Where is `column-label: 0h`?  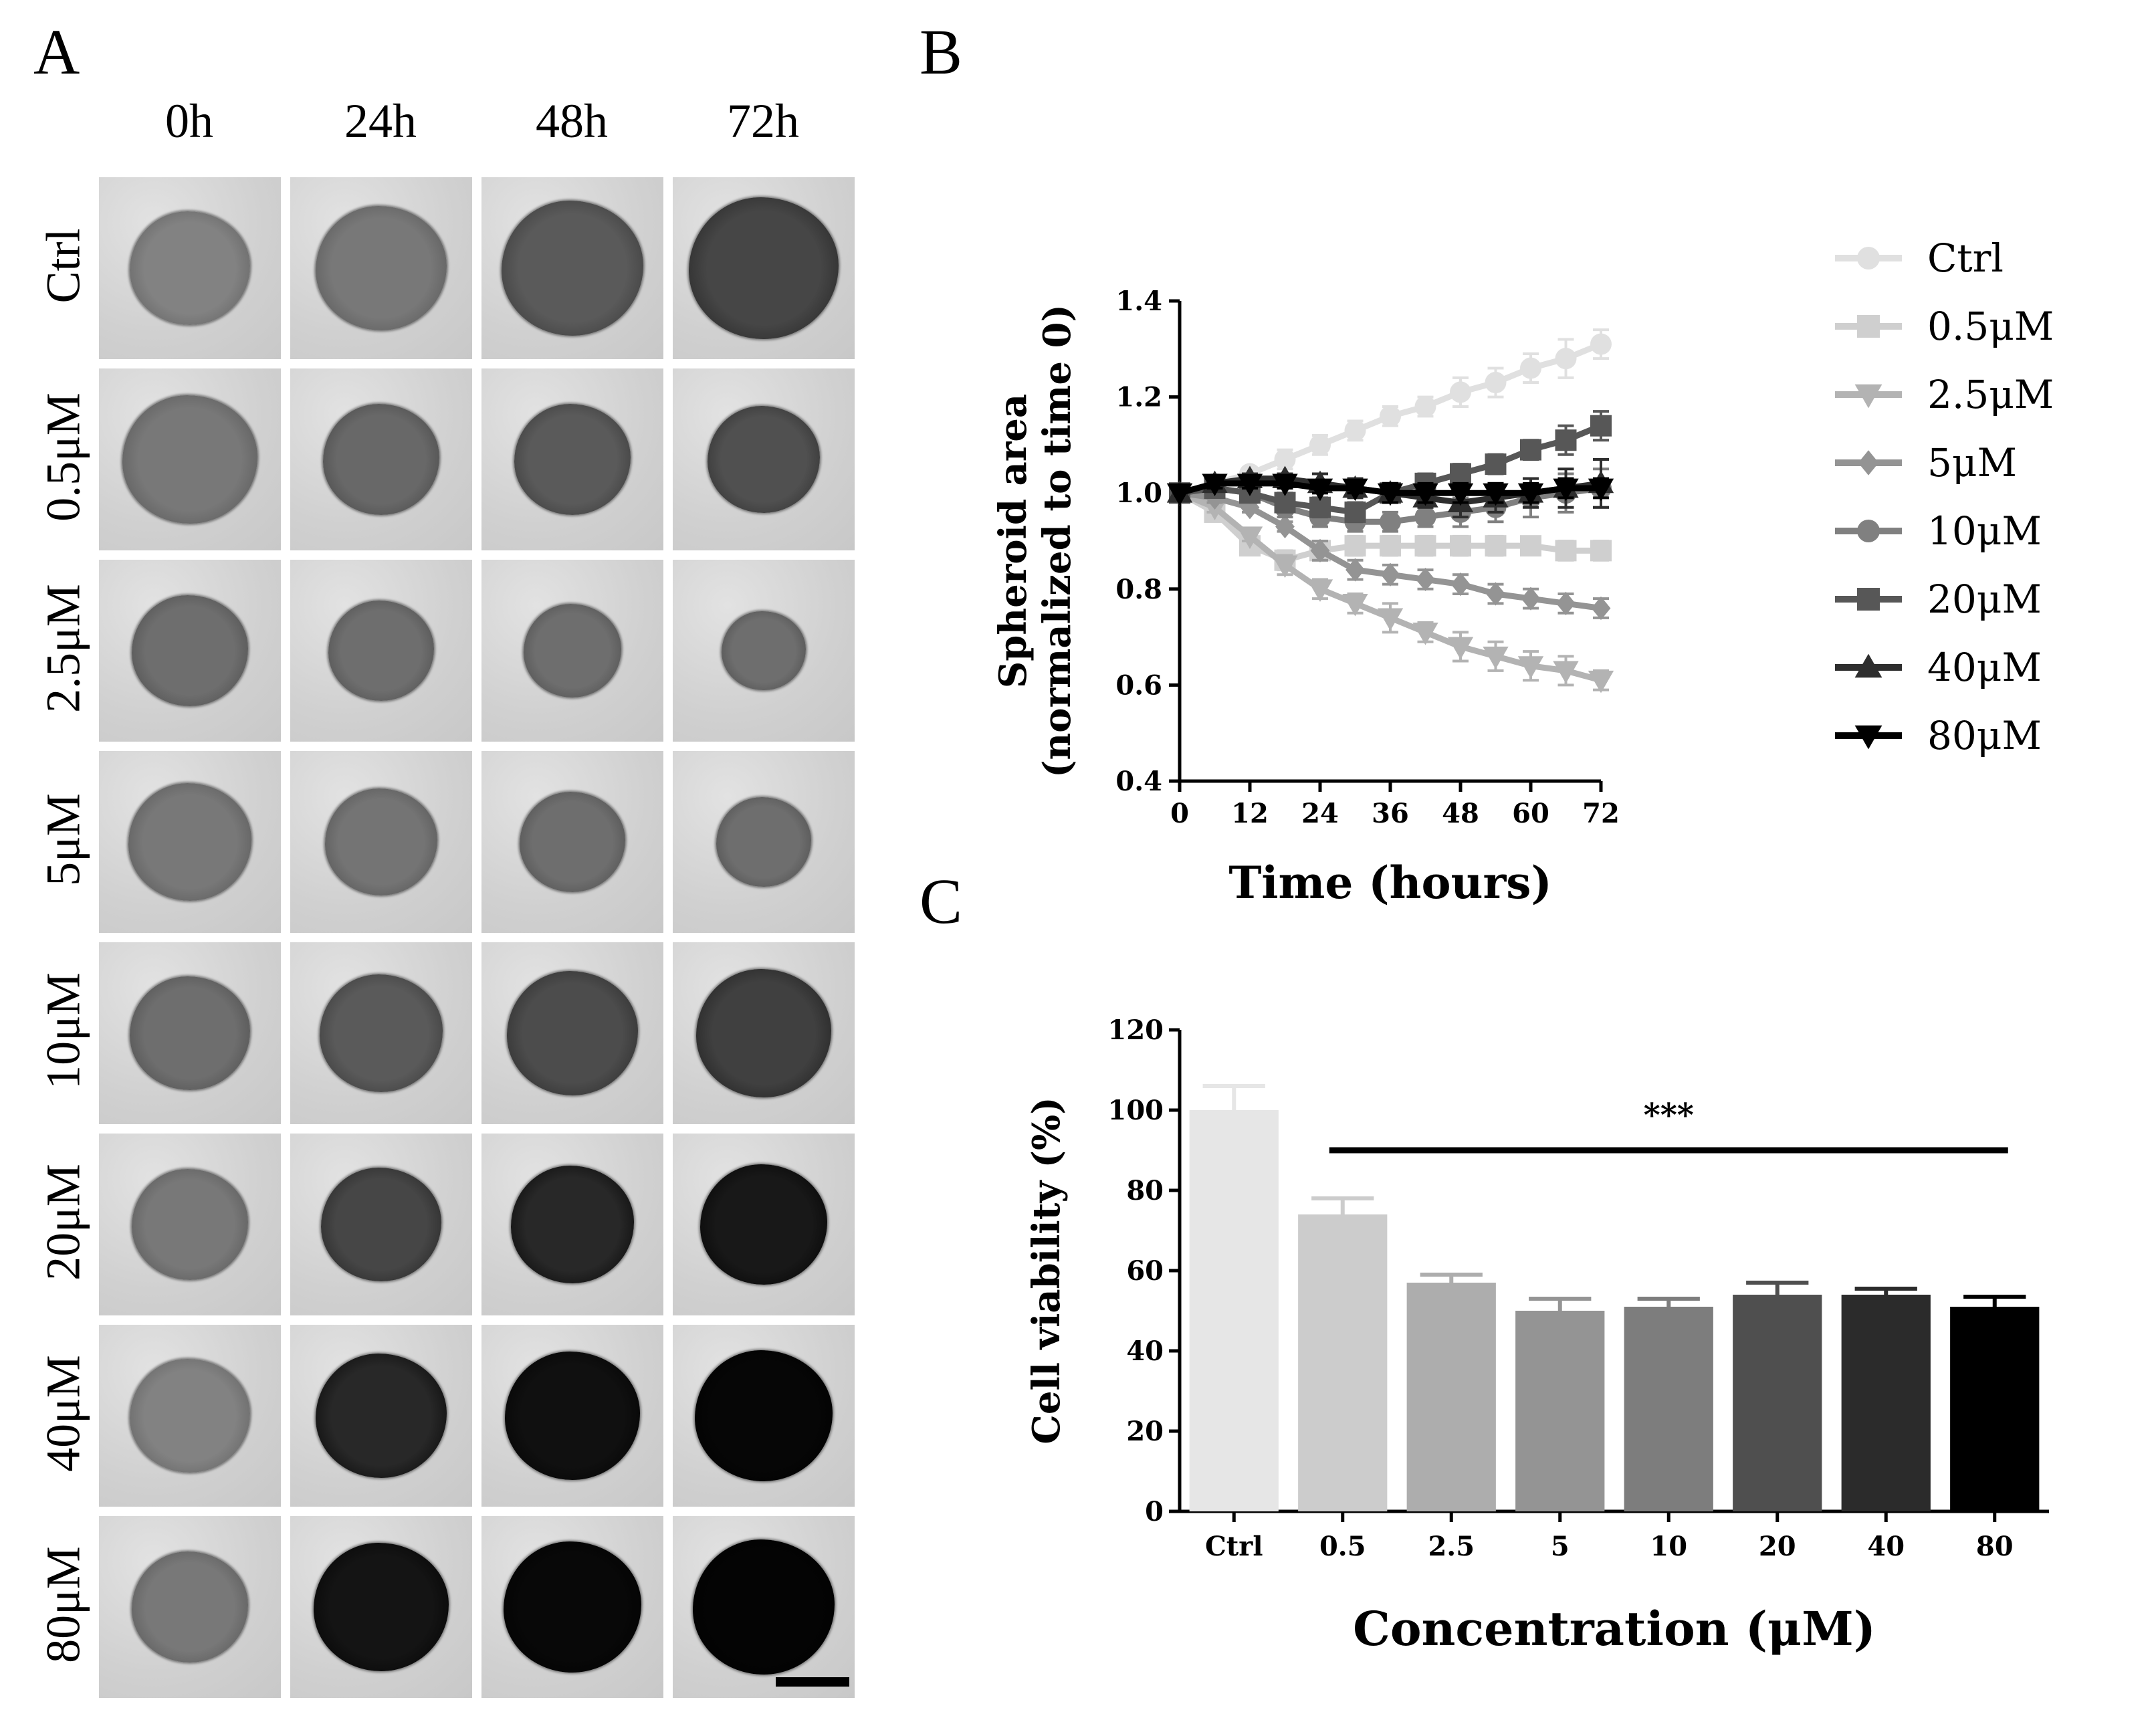
column-label: 0h is located at coordinates (189, 121).